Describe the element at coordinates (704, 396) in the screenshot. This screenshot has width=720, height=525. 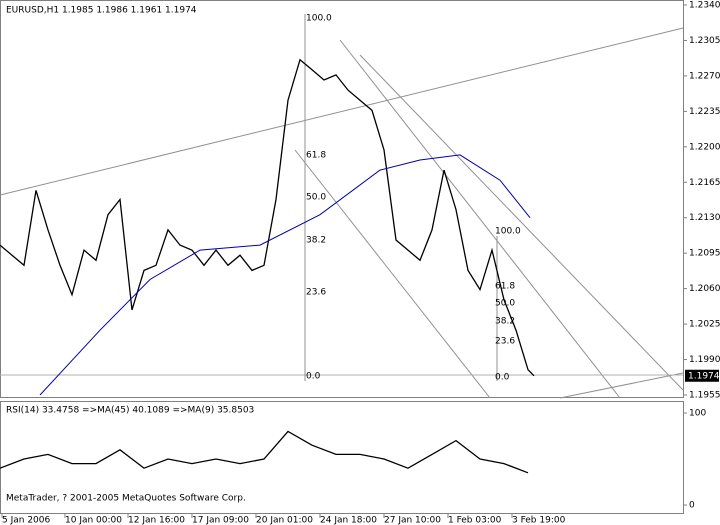
I see `y-tick-label: 1.1955` at that location.